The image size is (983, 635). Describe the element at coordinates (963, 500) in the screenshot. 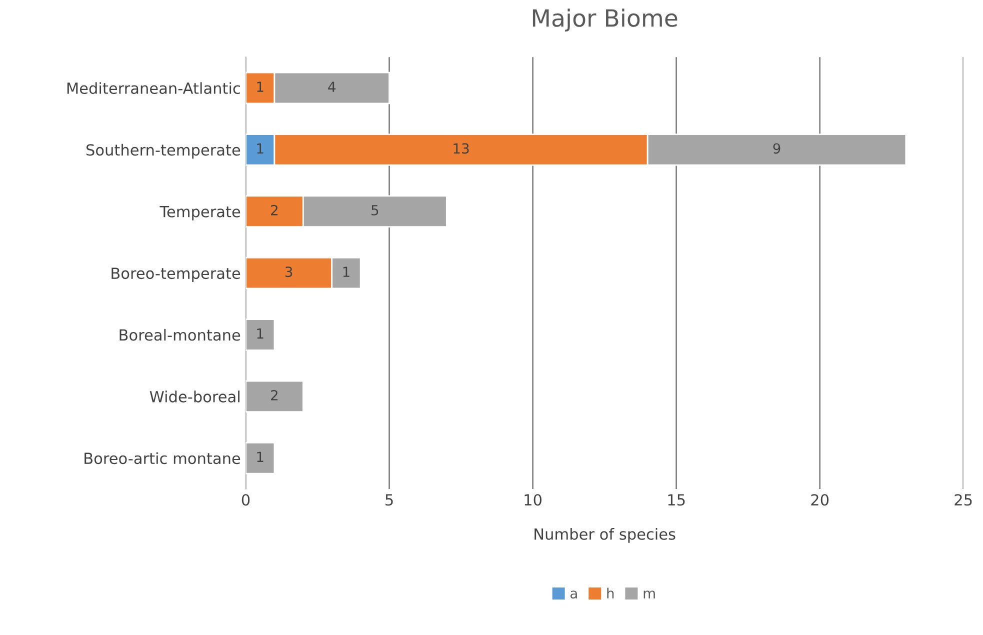

I see `x-tick-label: 25` at that location.